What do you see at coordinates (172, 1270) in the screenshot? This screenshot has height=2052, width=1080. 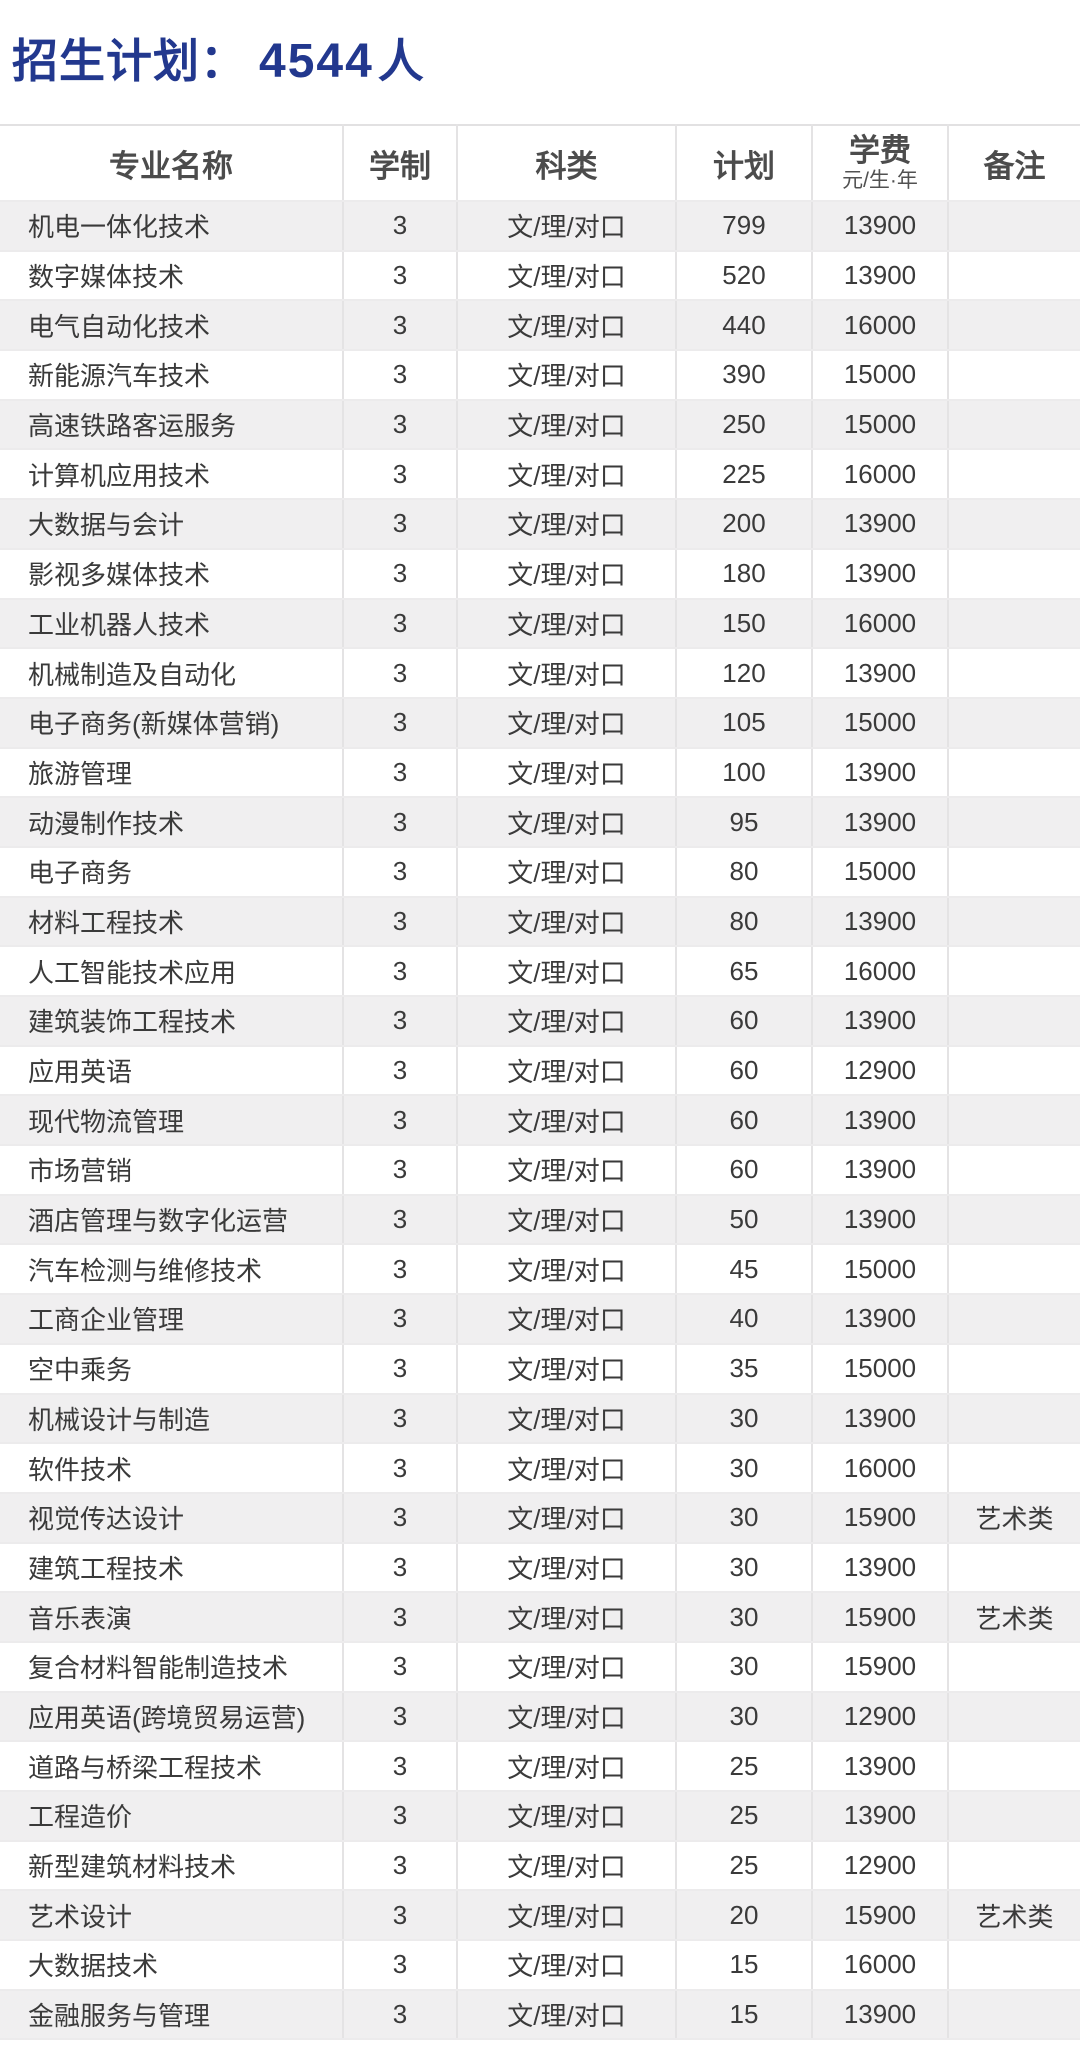 I see `major-cell: 汽车检测与维修技术` at bounding box center [172, 1270].